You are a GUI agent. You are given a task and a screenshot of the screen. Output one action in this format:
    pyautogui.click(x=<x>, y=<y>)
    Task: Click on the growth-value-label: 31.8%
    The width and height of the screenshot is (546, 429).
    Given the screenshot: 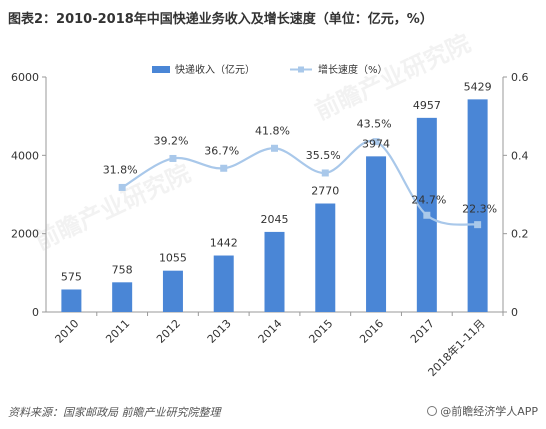 What is the action you would take?
    pyautogui.click(x=120, y=169)
    